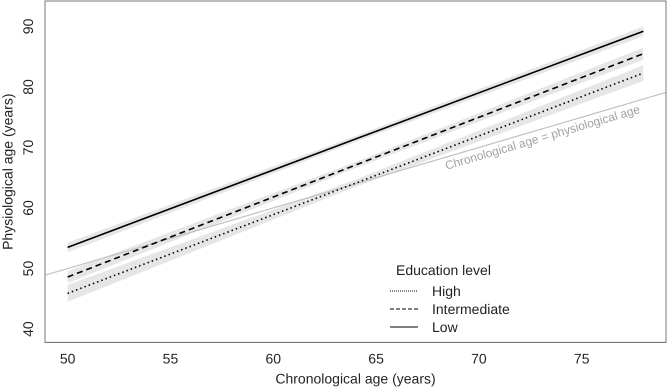  Describe the element at coordinates (28, 268) in the screenshot. I see `y-tick-label: 50` at that location.